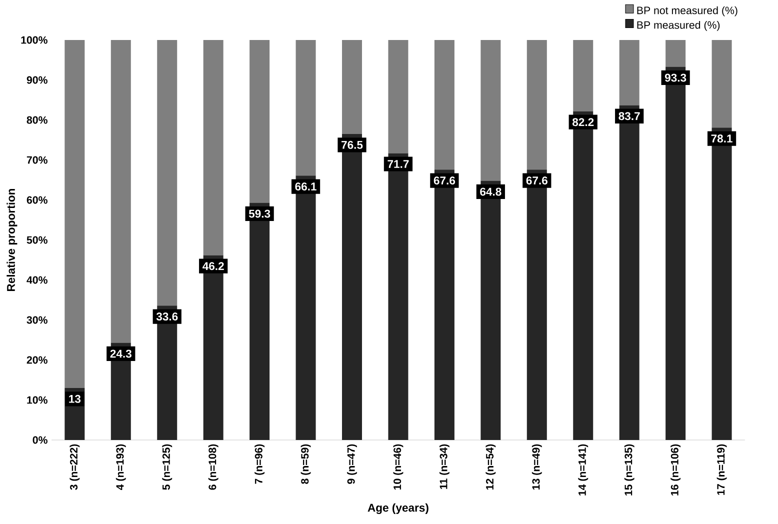 The height and width of the screenshot is (524, 778). Describe the element at coordinates (675, 78) in the screenshot. I see `data-label: 93.3` at that location.